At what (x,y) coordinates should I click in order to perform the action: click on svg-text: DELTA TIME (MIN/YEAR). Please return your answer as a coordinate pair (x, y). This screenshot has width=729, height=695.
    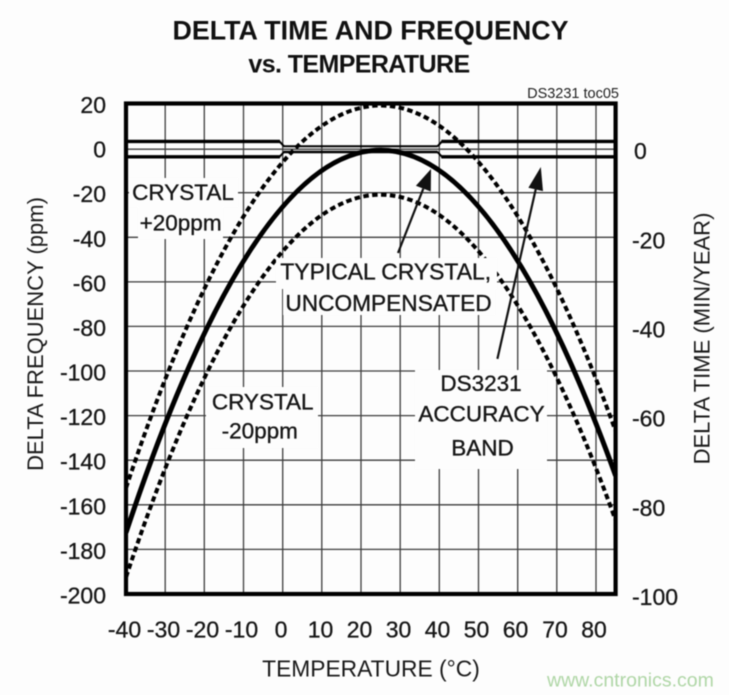
    Looking at the image, I should click on (702, 339).